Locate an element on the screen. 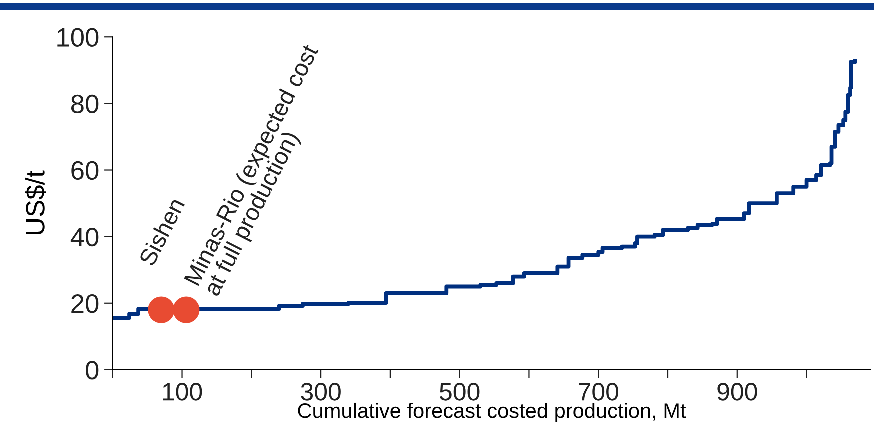  x-tick-label: 100 is located at coordinates (182, 392).